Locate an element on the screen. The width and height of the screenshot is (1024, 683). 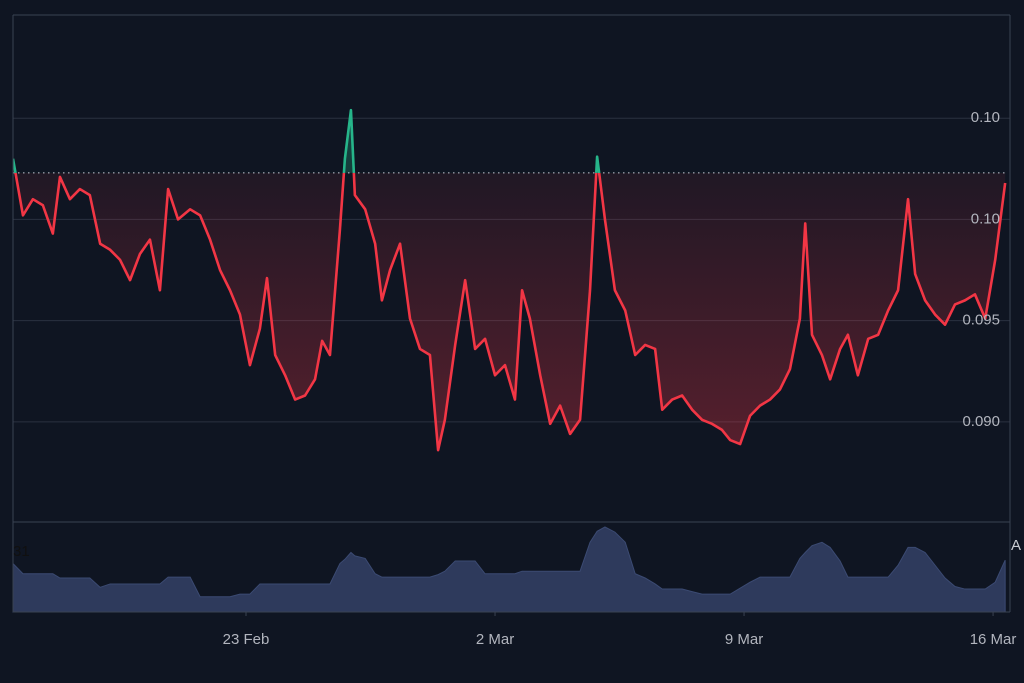
y-tick-label: 0.095 is located at coordinates (981, 320).